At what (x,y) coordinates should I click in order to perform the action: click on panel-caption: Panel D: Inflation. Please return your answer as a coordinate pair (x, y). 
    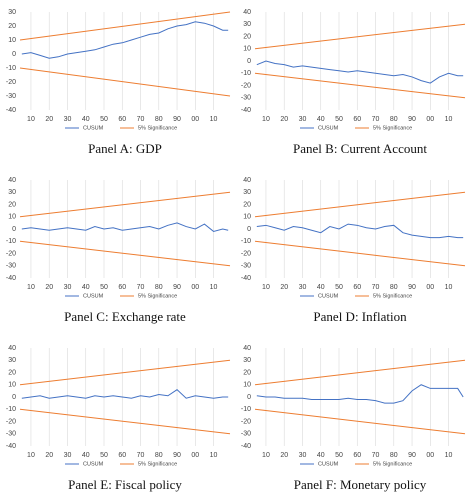
    Looking at the image, I should click on (360, 316).